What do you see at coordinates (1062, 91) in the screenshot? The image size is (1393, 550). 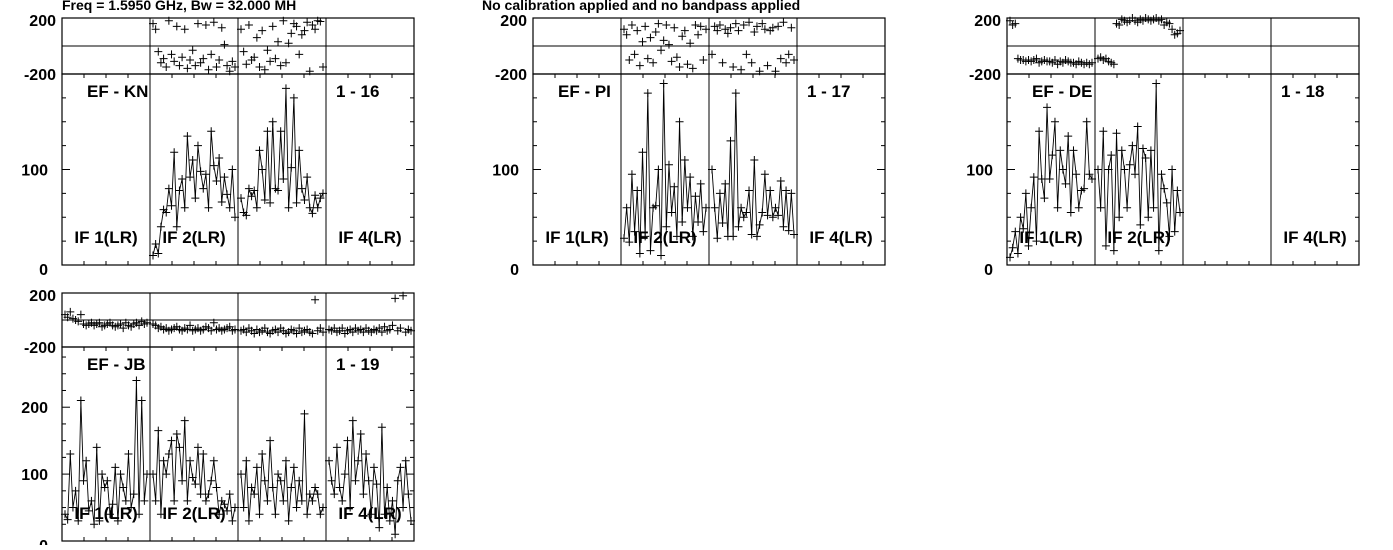 I see `baseline-label: EF - DE` at bounding box center [1062, 91].